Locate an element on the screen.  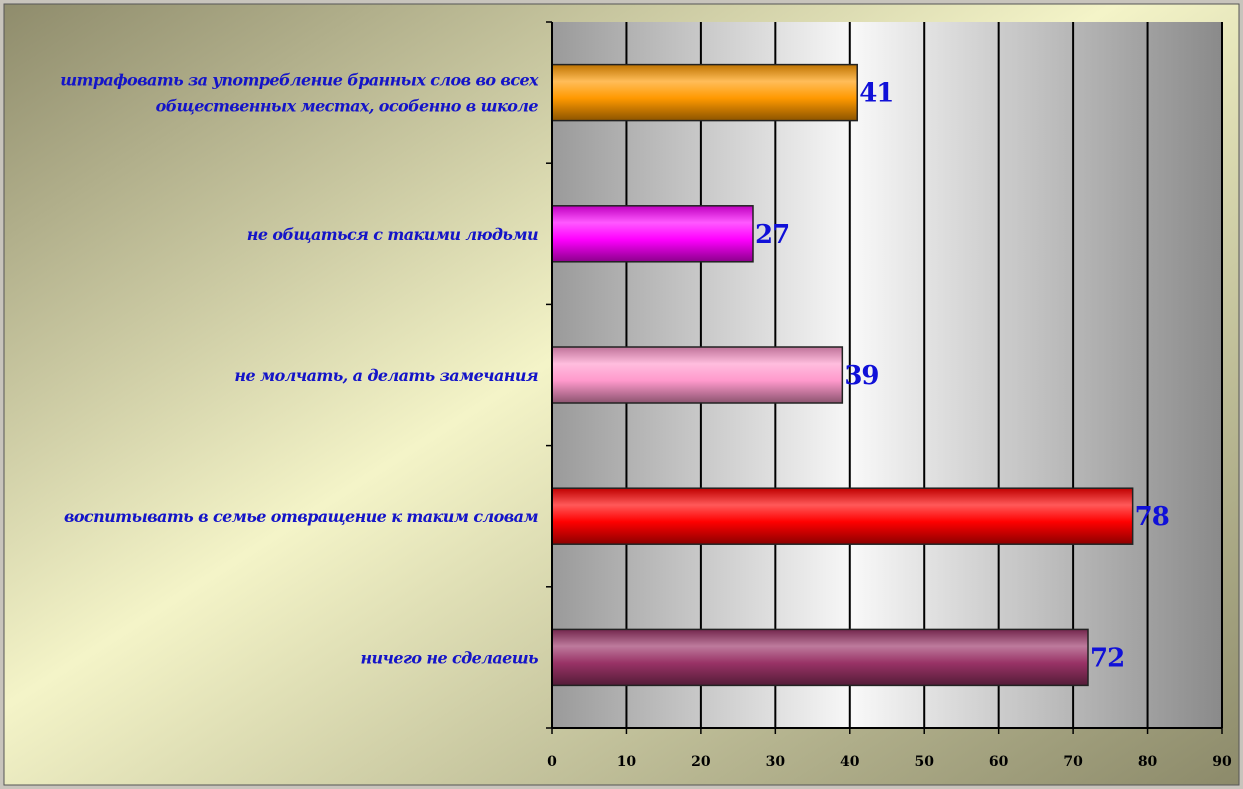
category-label: общественных местах, особенно в школе is located at coordinates (347, 106).